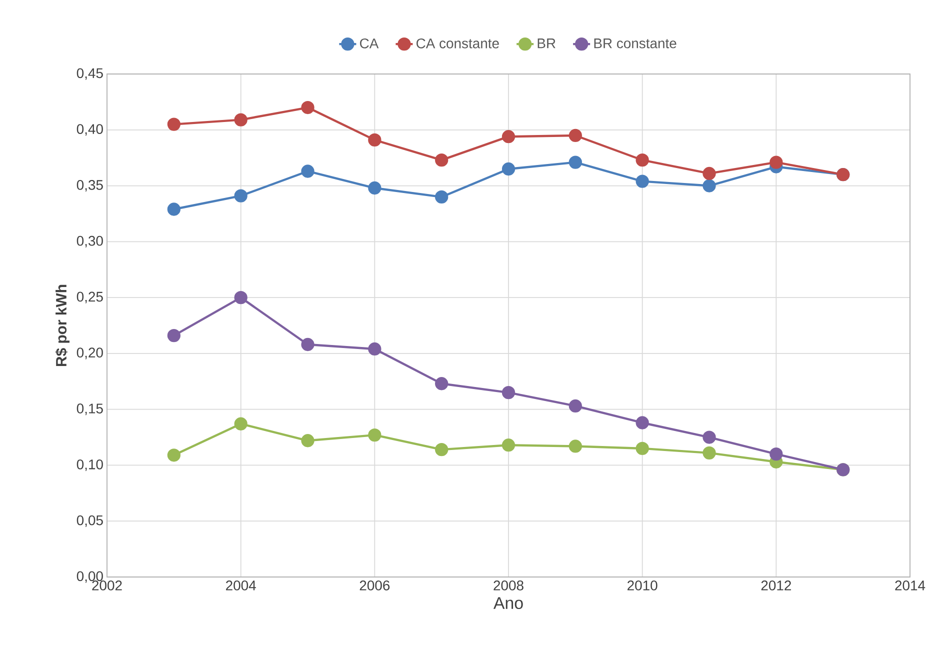  I want to click on y-tick-label: 0,40, so click(89, 130).